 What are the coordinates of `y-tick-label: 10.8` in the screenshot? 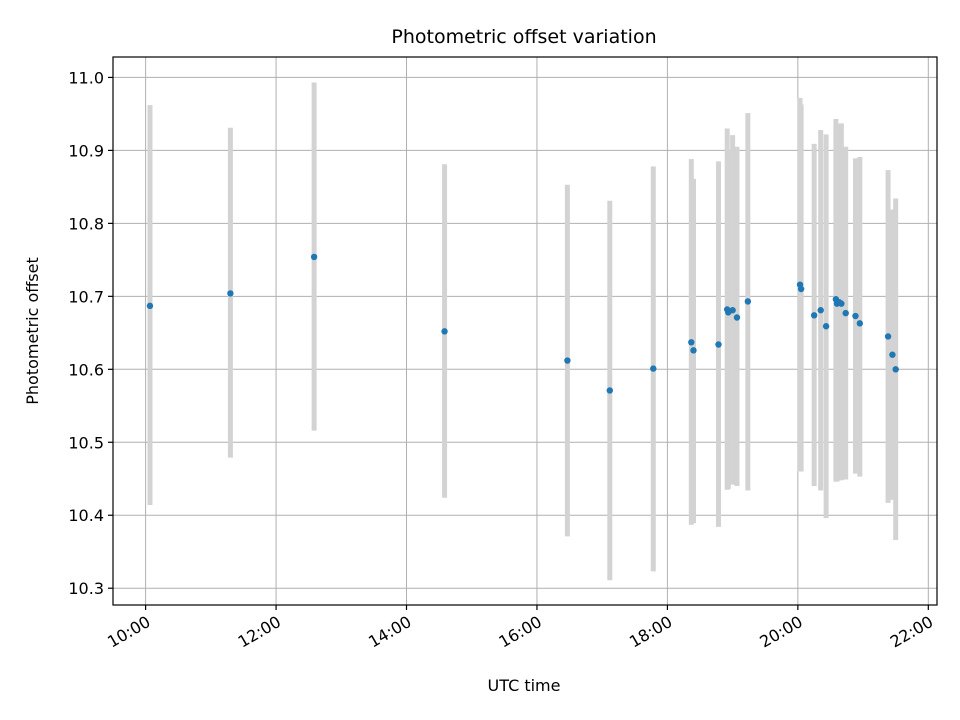 It's located at (86, 223).